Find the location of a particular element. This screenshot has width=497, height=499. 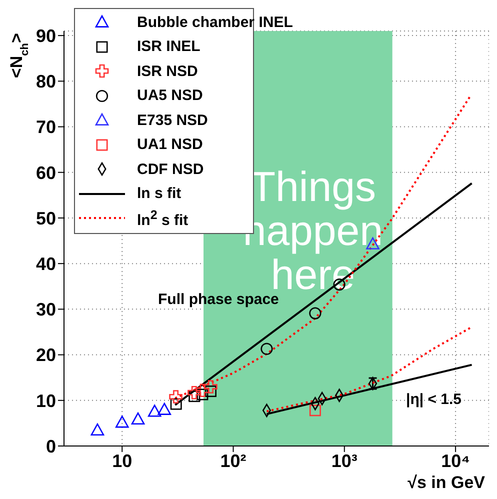

y-tick-label: 70 is located at coordinates (46, 127).